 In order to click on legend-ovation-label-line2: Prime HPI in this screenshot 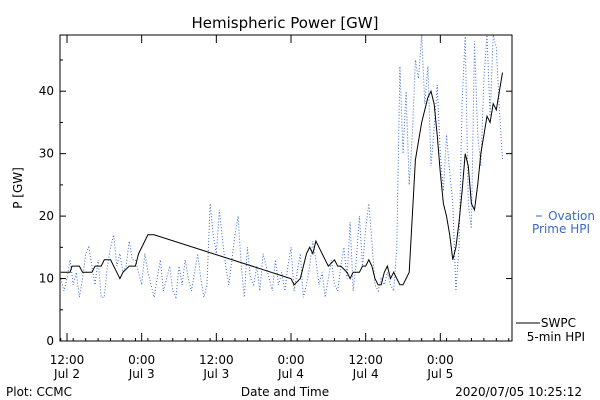, I will do `click(561, 229)`.